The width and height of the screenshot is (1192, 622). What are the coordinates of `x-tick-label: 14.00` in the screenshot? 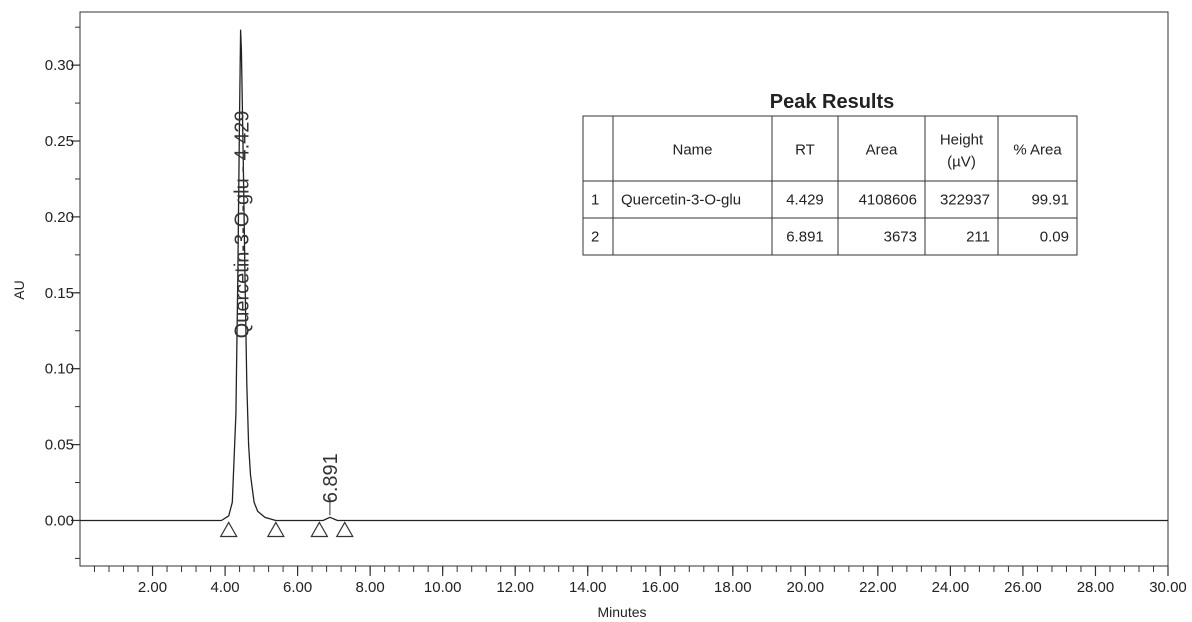 It's located at (588, 587).